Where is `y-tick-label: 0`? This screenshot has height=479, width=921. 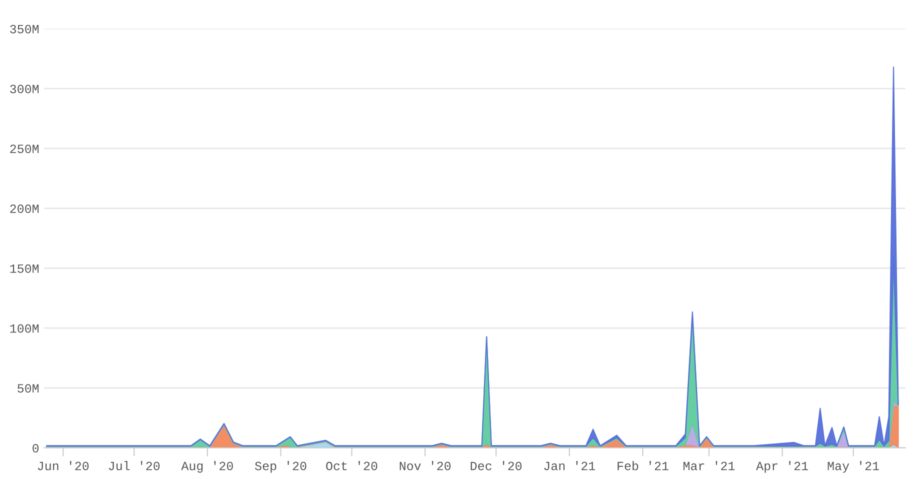 y-tick-label: 0 is located at coordinates (35, 448).